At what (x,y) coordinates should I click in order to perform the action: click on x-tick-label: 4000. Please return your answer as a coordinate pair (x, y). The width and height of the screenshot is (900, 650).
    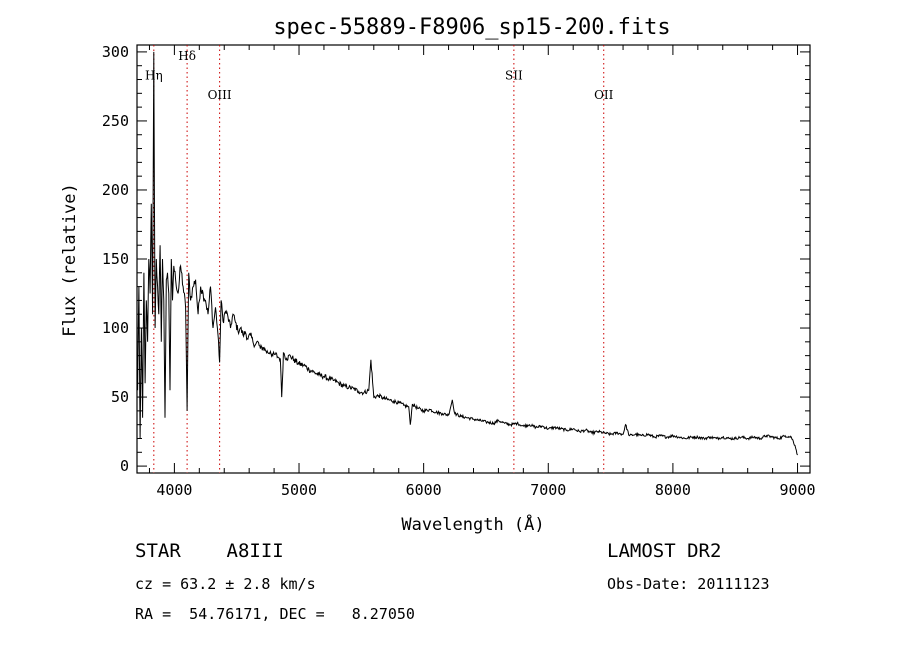
    Looking at the image, I should click on (174, 490).